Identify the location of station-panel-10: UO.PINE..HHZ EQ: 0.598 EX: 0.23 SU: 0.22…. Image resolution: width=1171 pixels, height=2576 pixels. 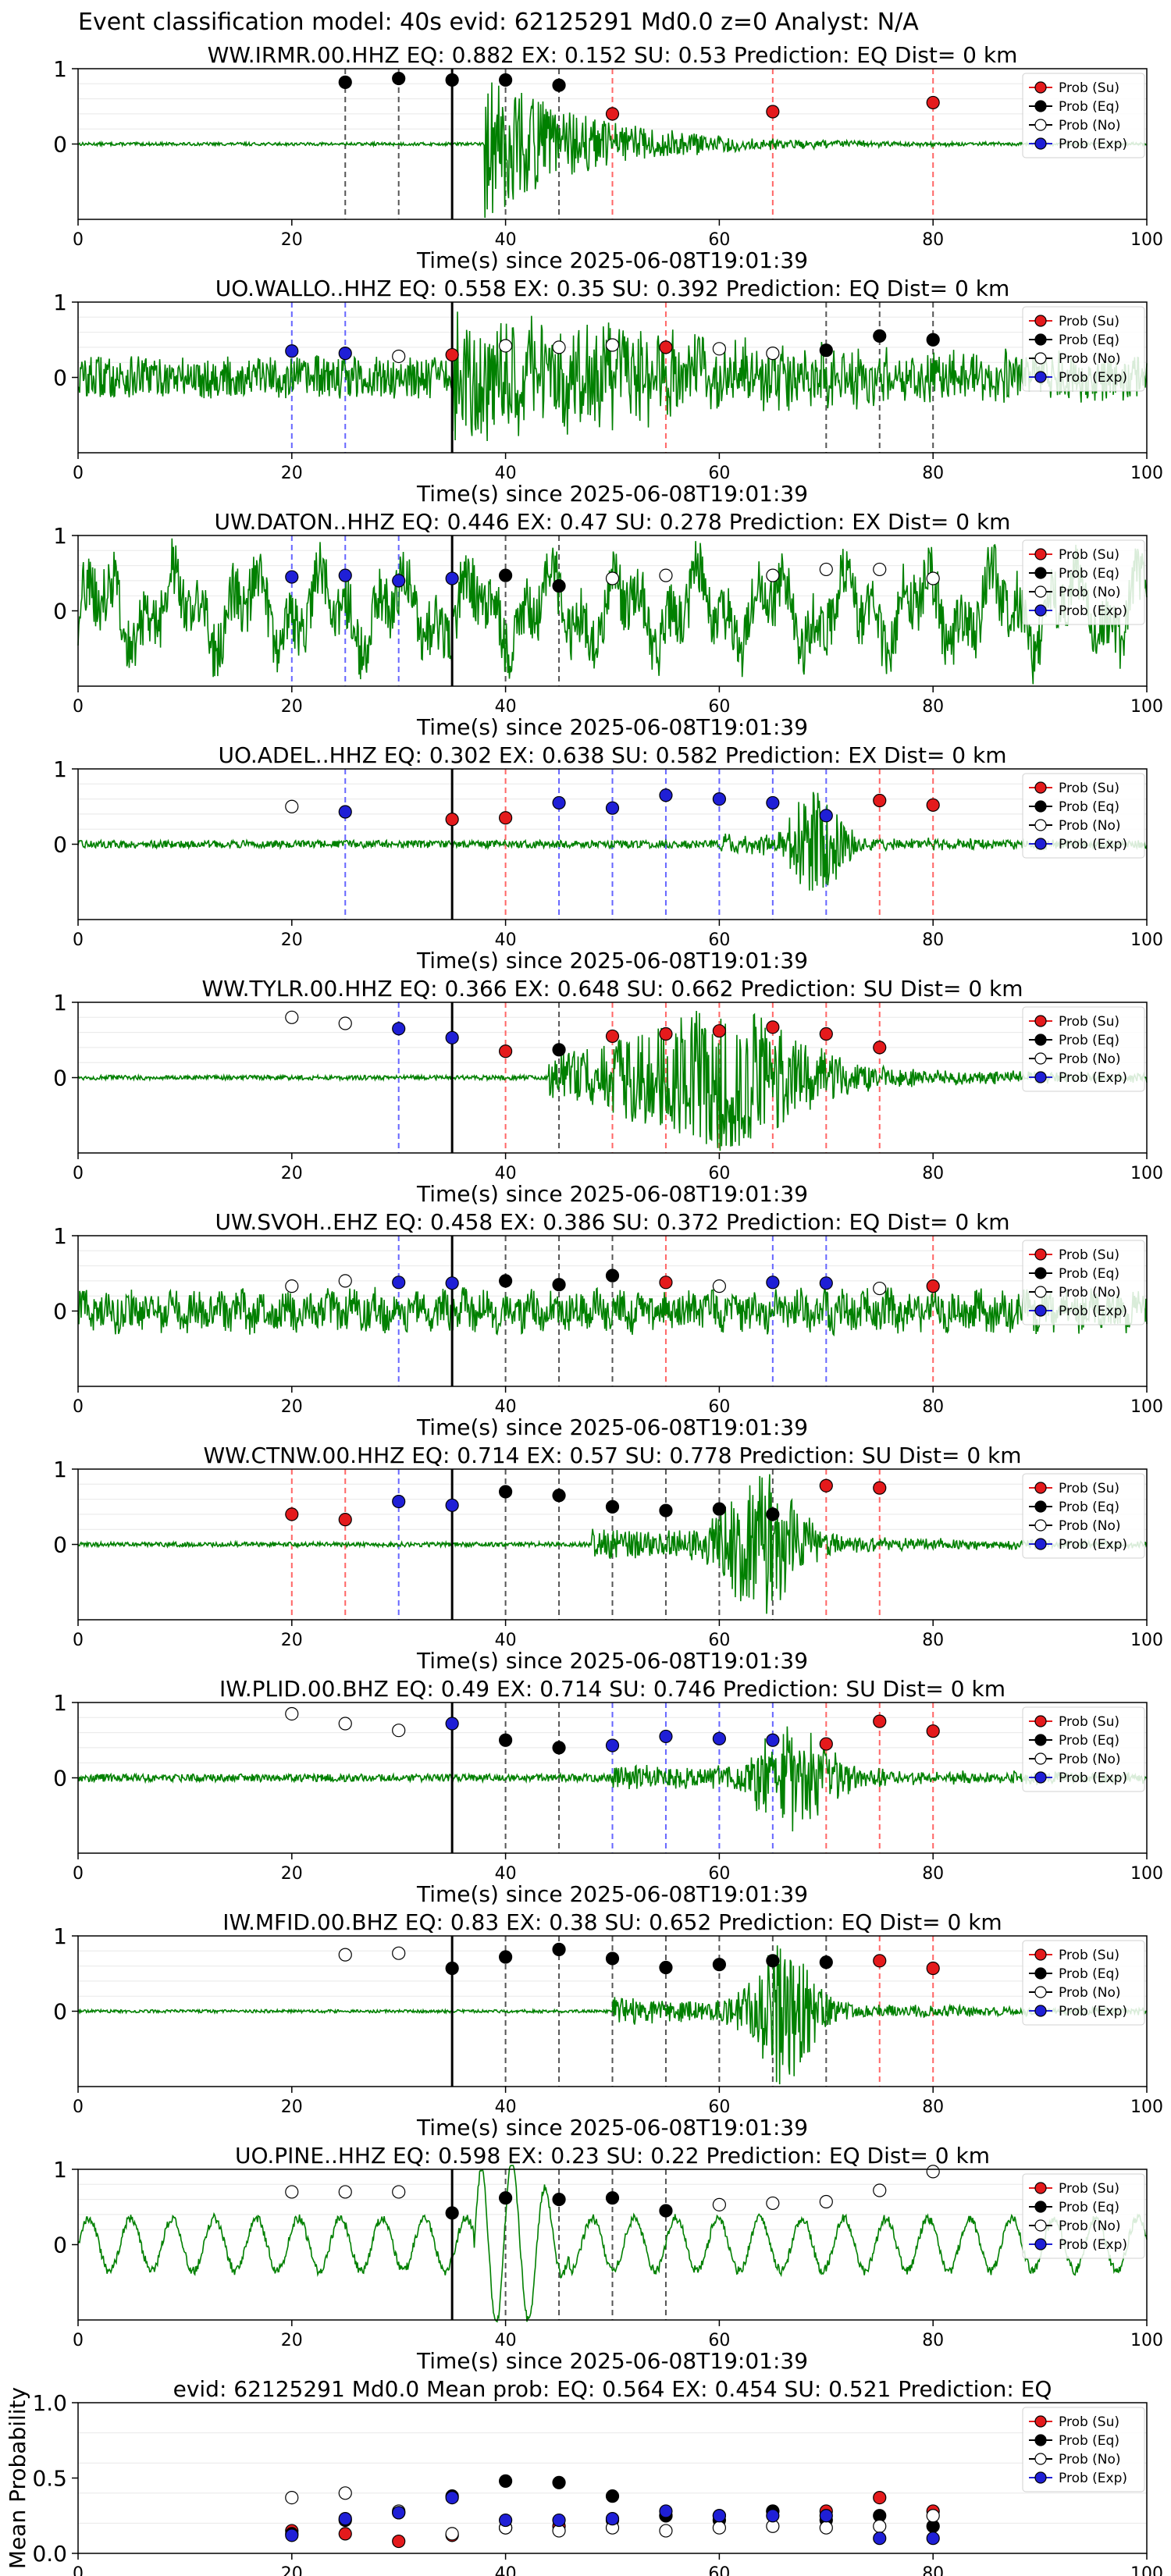
(608, 2258).